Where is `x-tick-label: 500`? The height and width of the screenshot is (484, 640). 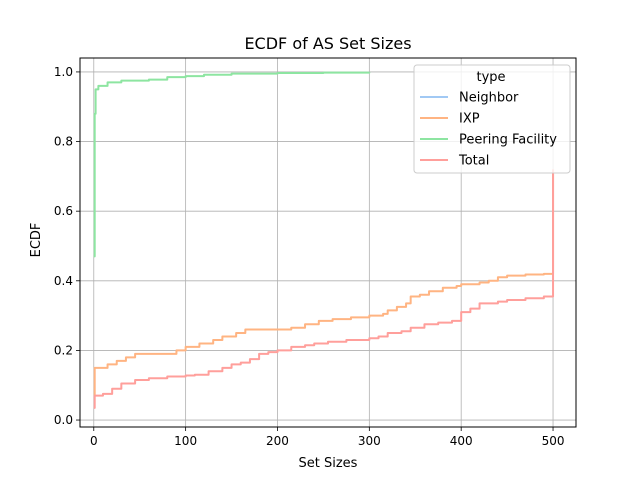 x-tick-label: 500 is located at coordinates (553, 441).